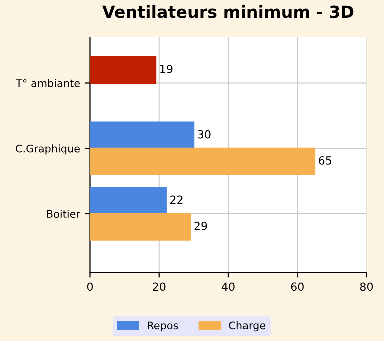 This screenshot has width=384, height=341. What do you see at coordinates (166, 69) in the screenshot?
I see `data-label: 19` at bounding box center [166, 69].